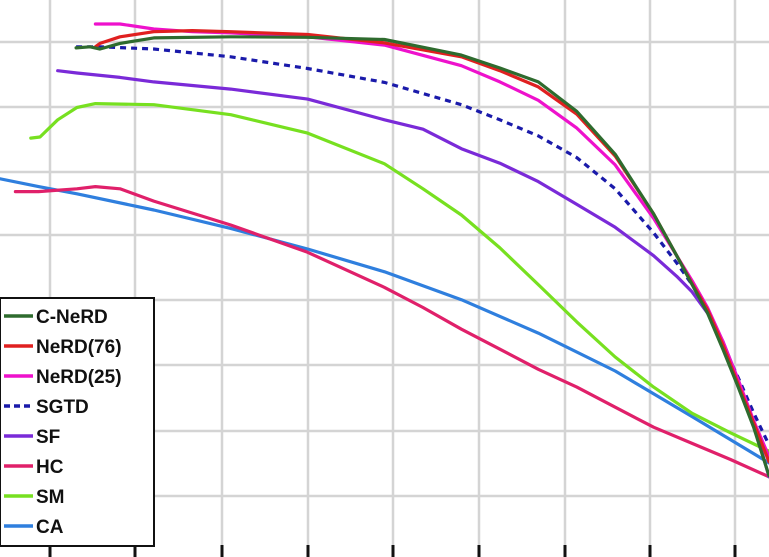 The width and height of the screenshot is (769, 557). I want to click on legend-label-nerd-76: NeRD(76), so click(79, 347).